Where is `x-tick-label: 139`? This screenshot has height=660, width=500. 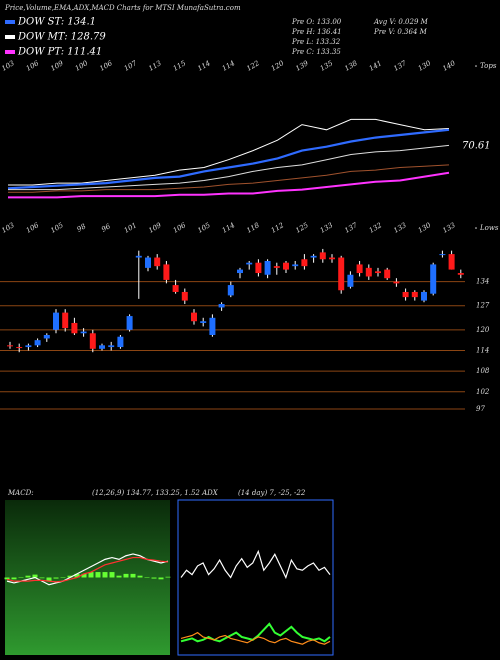
x-tick-label: 139 is located at coordinates (302, 66).